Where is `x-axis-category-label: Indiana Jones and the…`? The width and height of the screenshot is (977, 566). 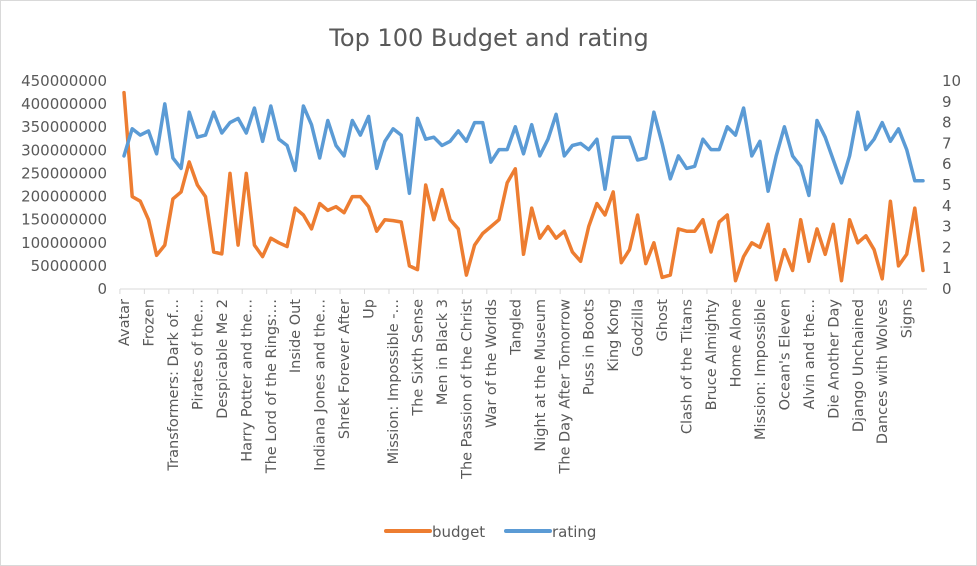
x-axis-category-label: Indiana Jones and the… is located at coordinates (321, 385).